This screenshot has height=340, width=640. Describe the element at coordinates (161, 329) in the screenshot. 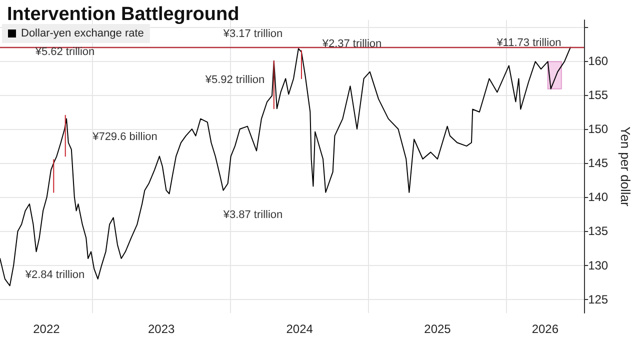

I see `x-tick-label: 2023` at that location.